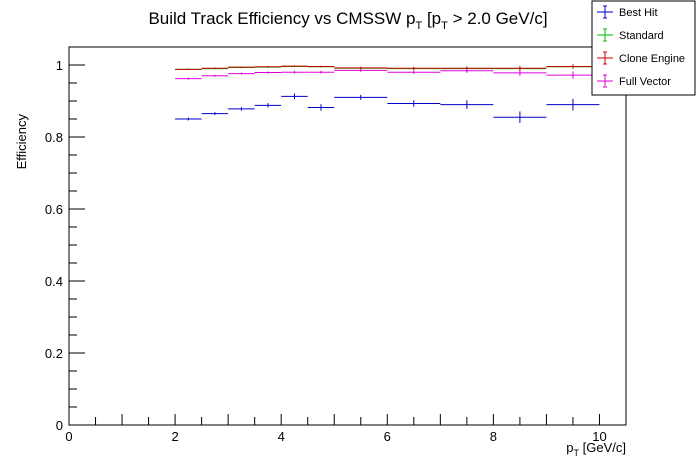  I want to click on y-tick-label: 0.2, so click(54, 353).